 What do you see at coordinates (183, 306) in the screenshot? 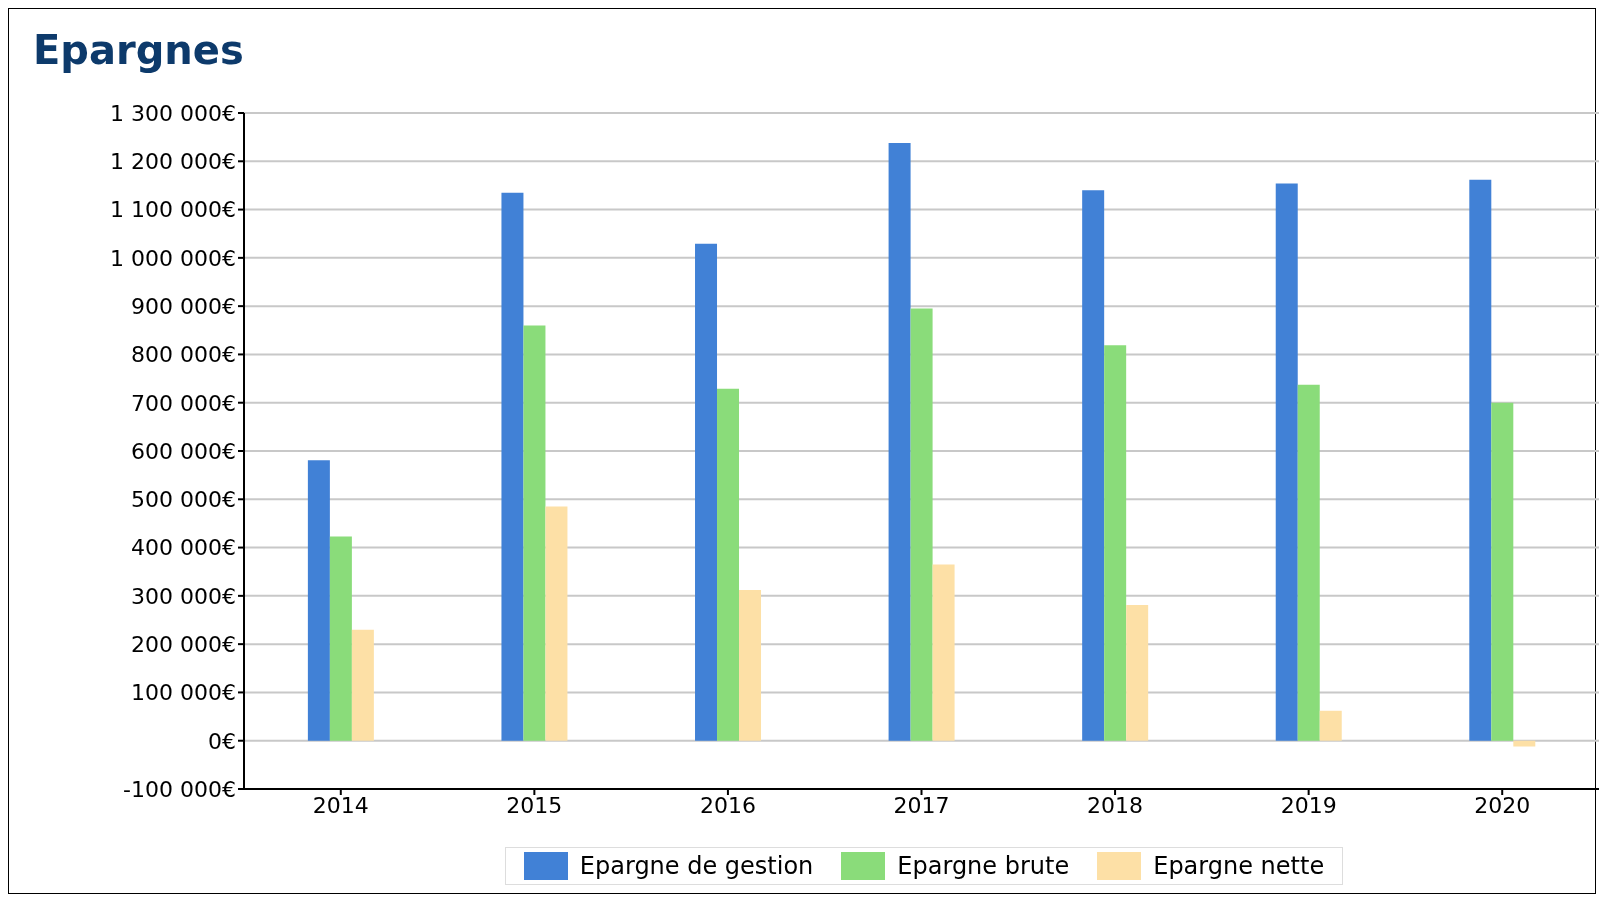
I see `y-tick-label: 900 000€` at bounding box center [183, 306].